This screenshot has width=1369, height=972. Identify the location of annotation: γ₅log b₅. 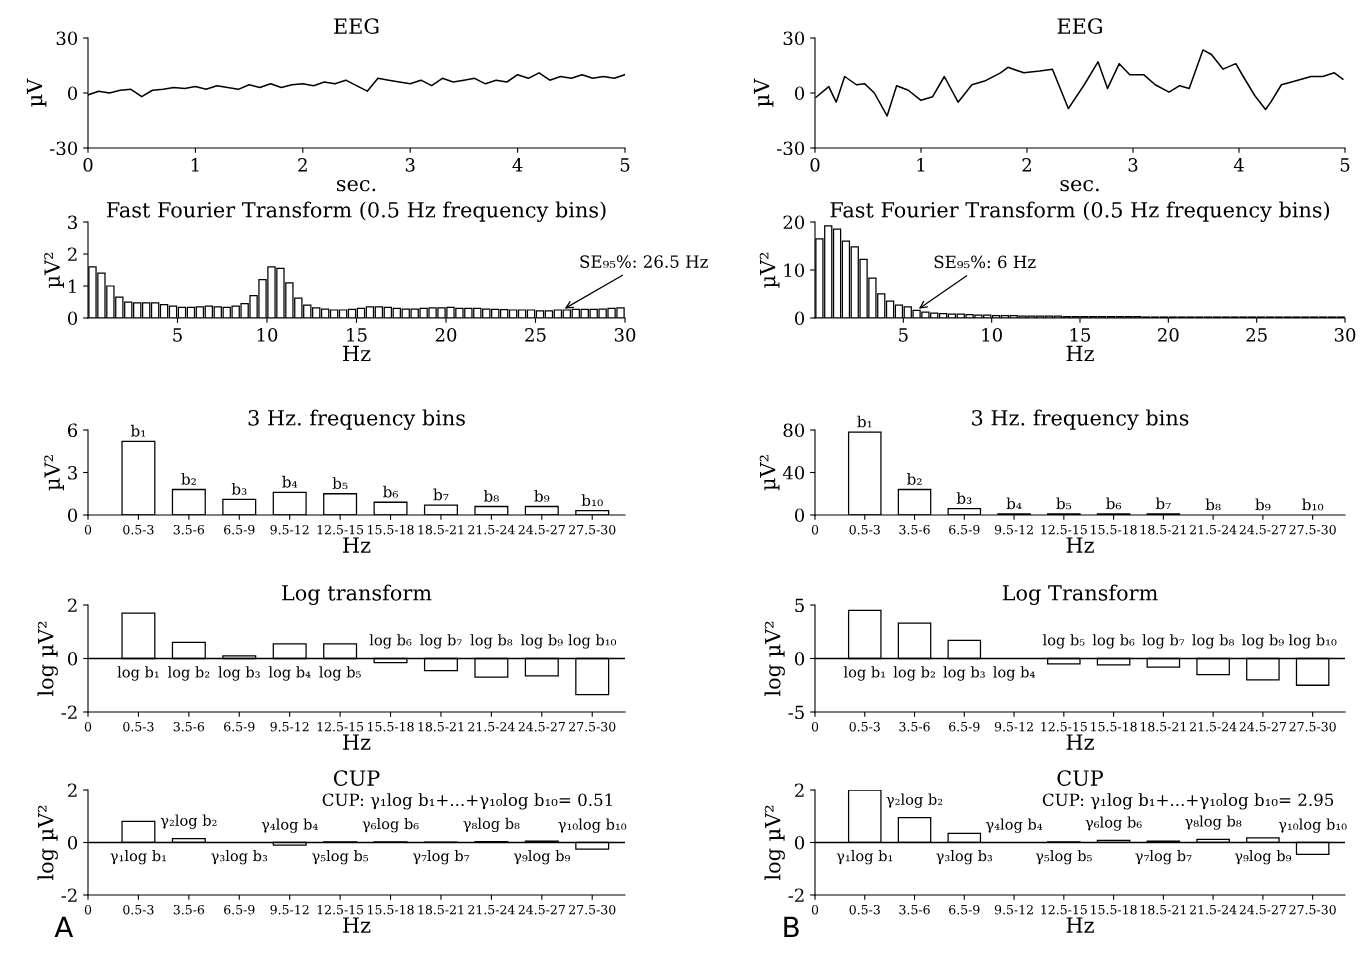
(1063, 857).